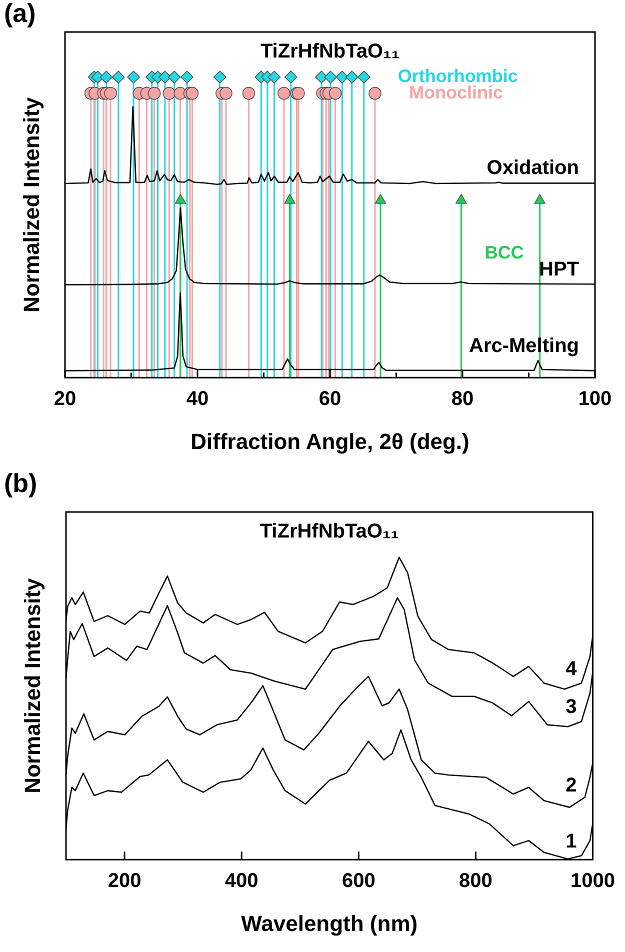 The height and width of the screenshot is (952, 625). Describe the element at coordinates (65, 399) in the screenshot. I see `x-tick-label: 20` at that location.